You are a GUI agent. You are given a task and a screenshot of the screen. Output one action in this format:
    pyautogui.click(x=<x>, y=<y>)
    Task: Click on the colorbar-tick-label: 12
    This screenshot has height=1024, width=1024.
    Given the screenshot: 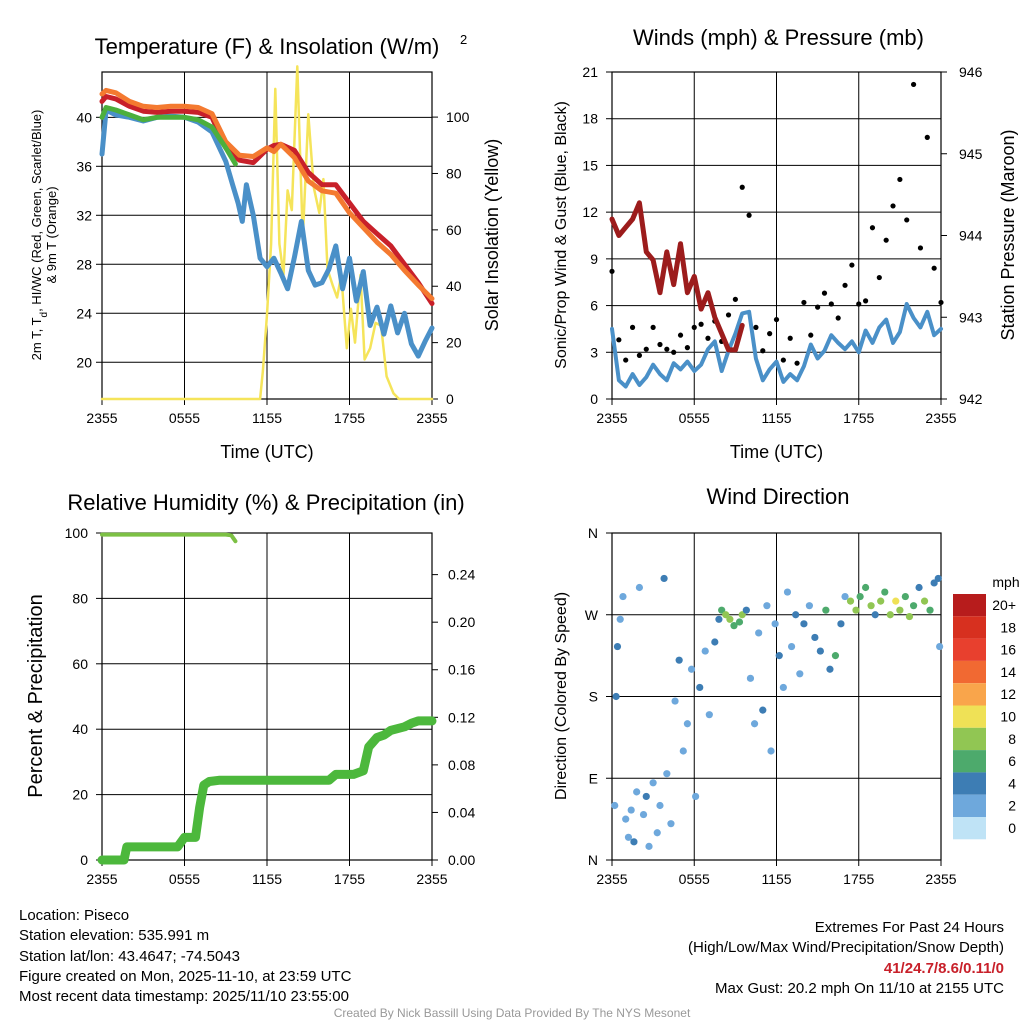 What is the action you would take?
    pyautogui.click(x=1008, y=694)
    